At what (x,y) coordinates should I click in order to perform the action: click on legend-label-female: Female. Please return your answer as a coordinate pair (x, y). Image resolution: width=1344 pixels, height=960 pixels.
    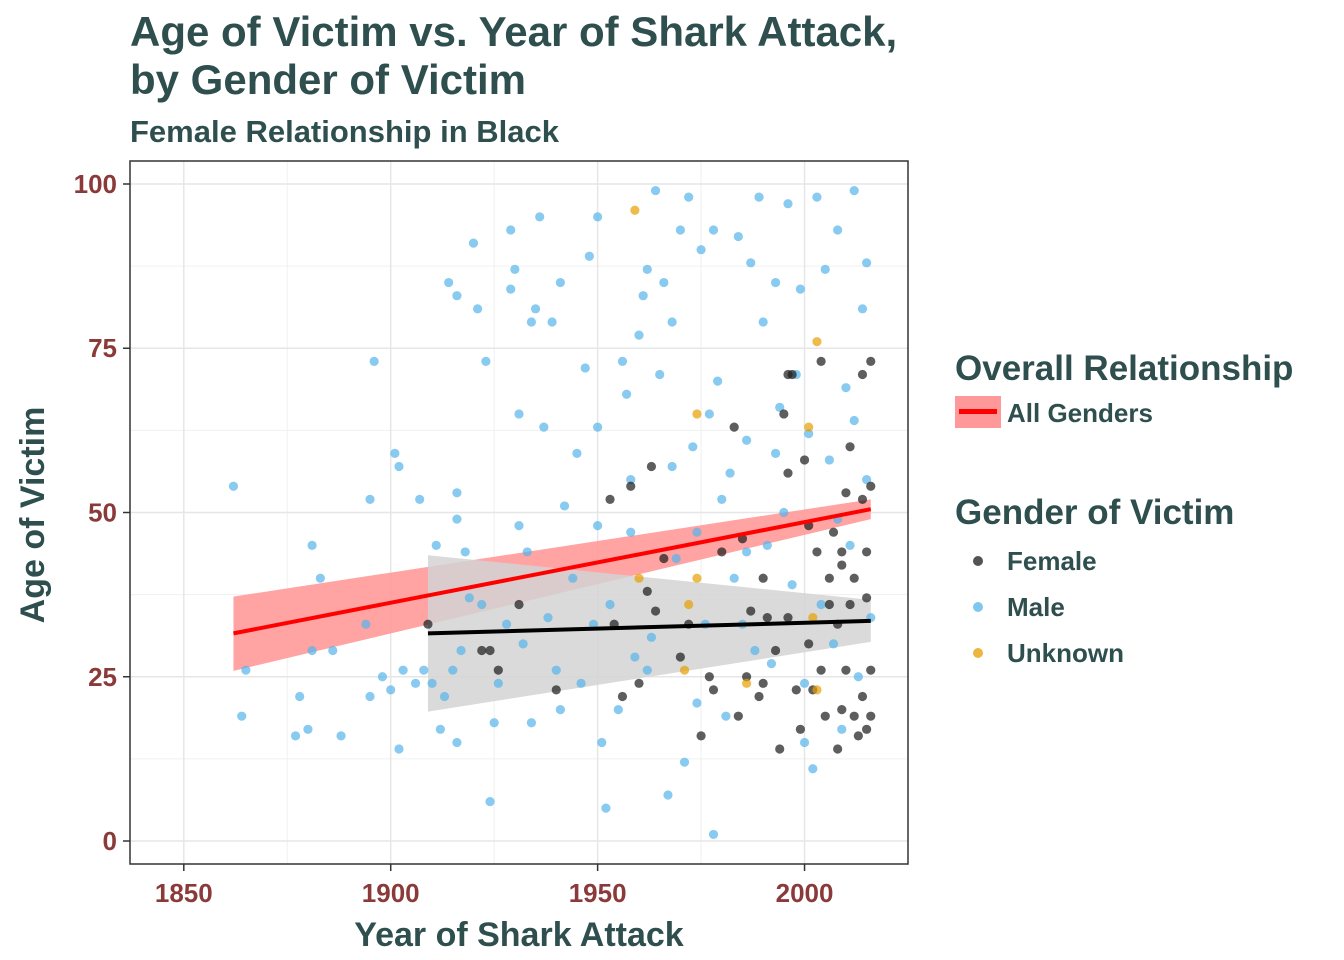
    Looking at the image, I should click on (1052, 560).